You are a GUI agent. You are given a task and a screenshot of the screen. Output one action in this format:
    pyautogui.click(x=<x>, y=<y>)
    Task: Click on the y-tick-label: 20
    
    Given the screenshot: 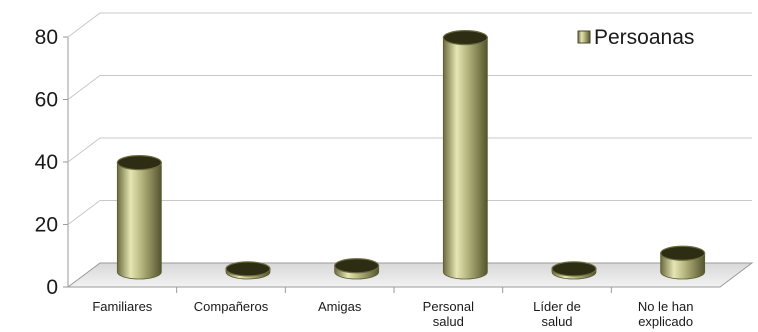 What is the action you would take?
    pyautogui.click(x=46, y=225)
    